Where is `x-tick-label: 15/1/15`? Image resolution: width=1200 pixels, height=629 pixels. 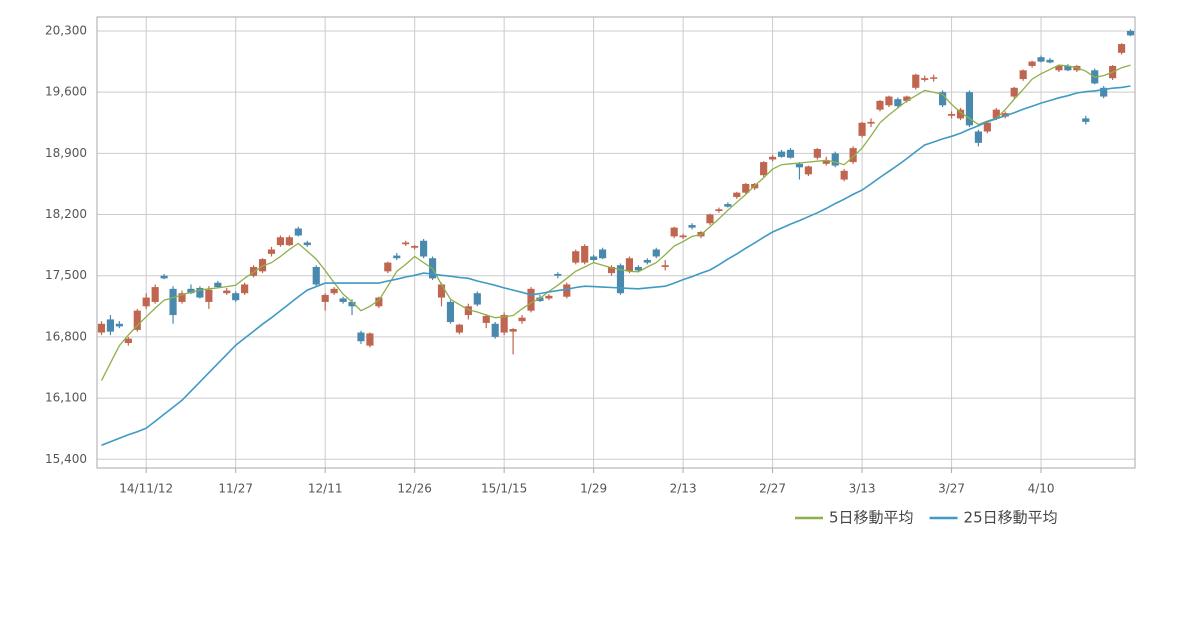
x-tick-label: 15/1/15 is located at coordinates (504, 489).